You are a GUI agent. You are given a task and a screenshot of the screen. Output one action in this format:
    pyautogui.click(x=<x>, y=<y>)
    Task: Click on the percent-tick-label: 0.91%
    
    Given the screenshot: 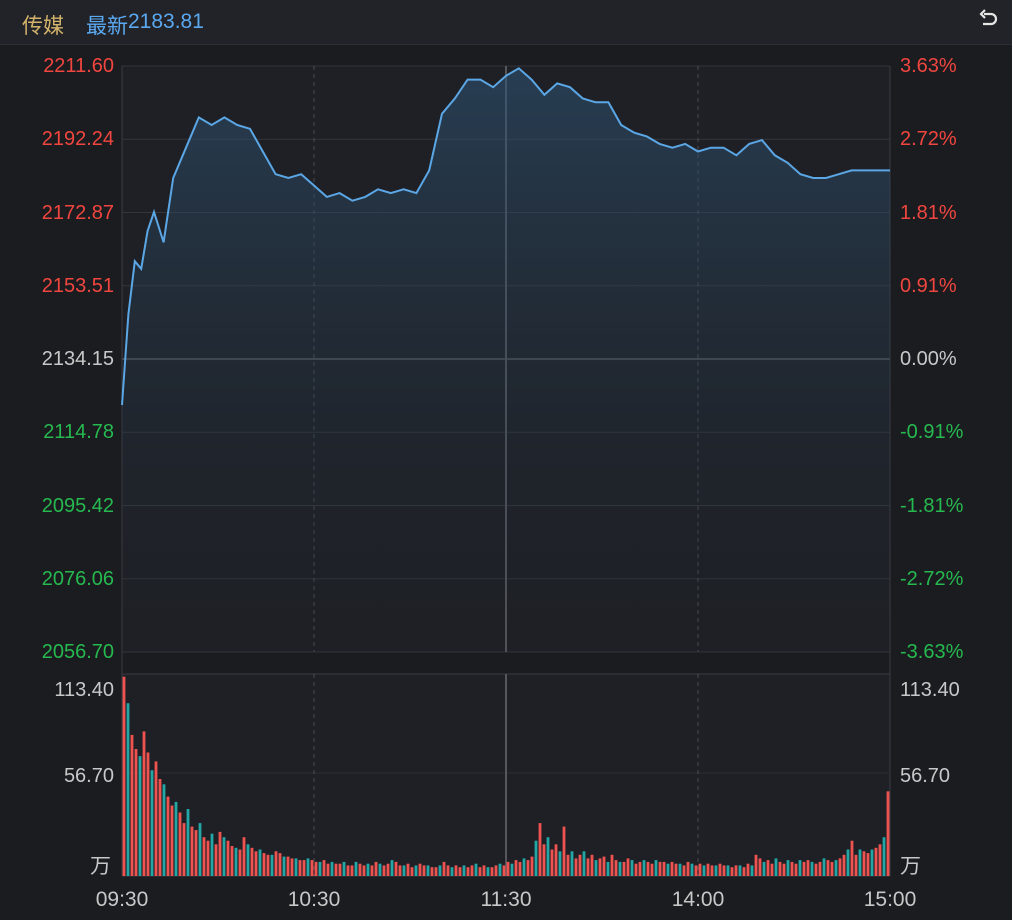 What is the action you would take?
    pyautogui.click(x=928, y=285)
    